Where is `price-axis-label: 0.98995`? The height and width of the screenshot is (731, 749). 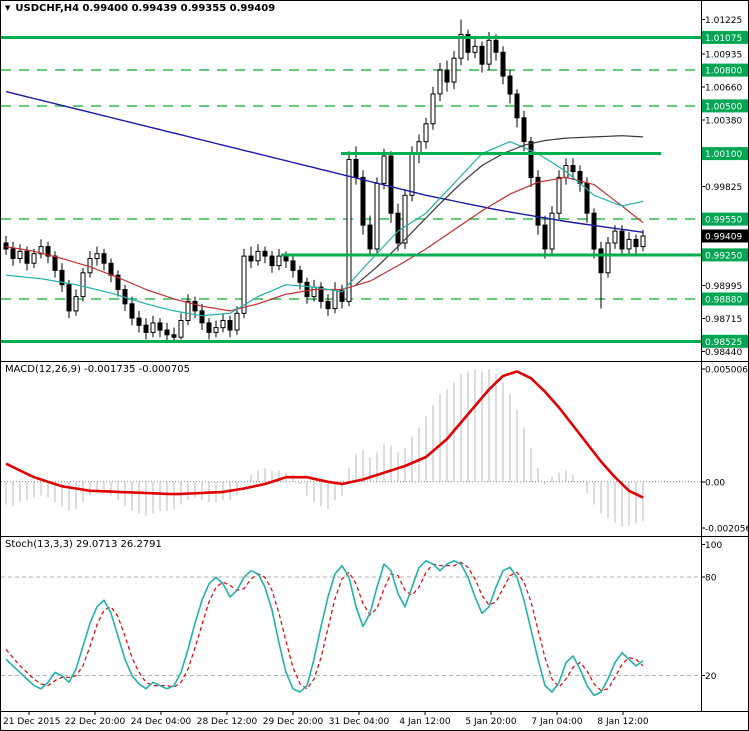
price-axis-label: 0.98995 is located at coordinates (723, 287).